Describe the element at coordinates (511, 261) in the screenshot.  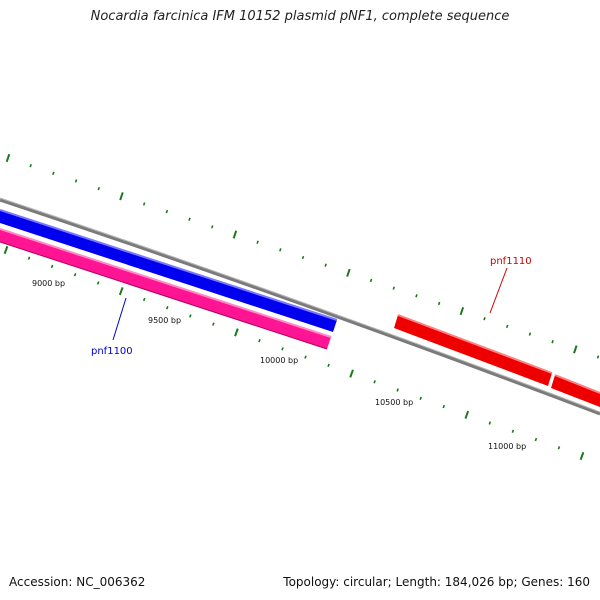
I see `gene-label-pnf1110: pnf1110` at that location.